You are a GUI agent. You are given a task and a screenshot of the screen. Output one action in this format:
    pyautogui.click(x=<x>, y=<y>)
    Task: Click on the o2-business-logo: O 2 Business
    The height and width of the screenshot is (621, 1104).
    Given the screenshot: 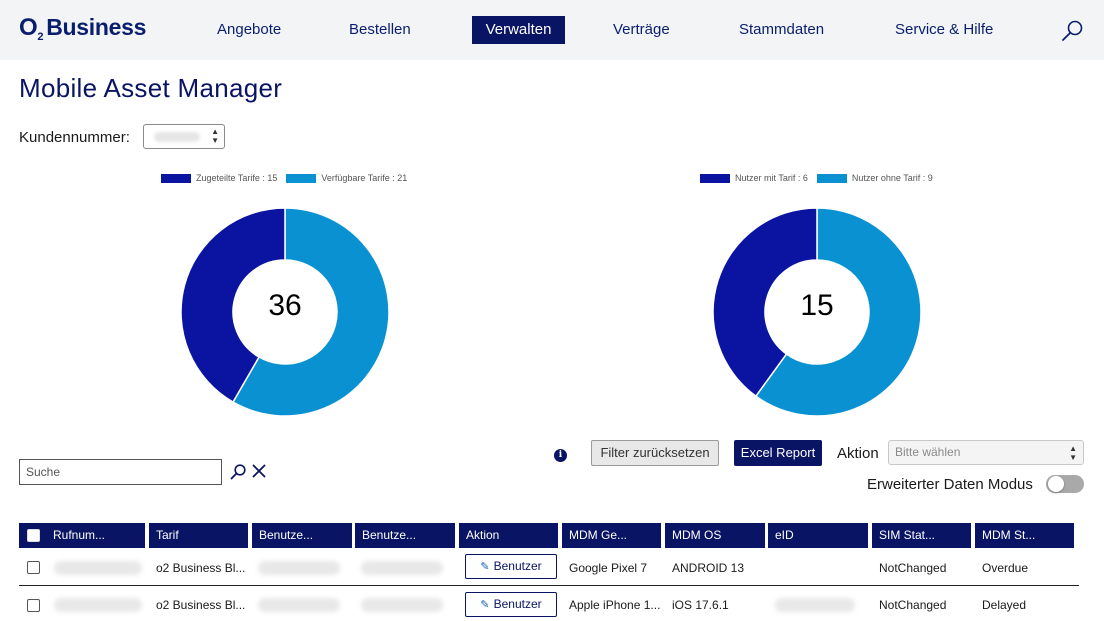 What is the action you would take?
    pyautogui.click(x=83, y=28)
    